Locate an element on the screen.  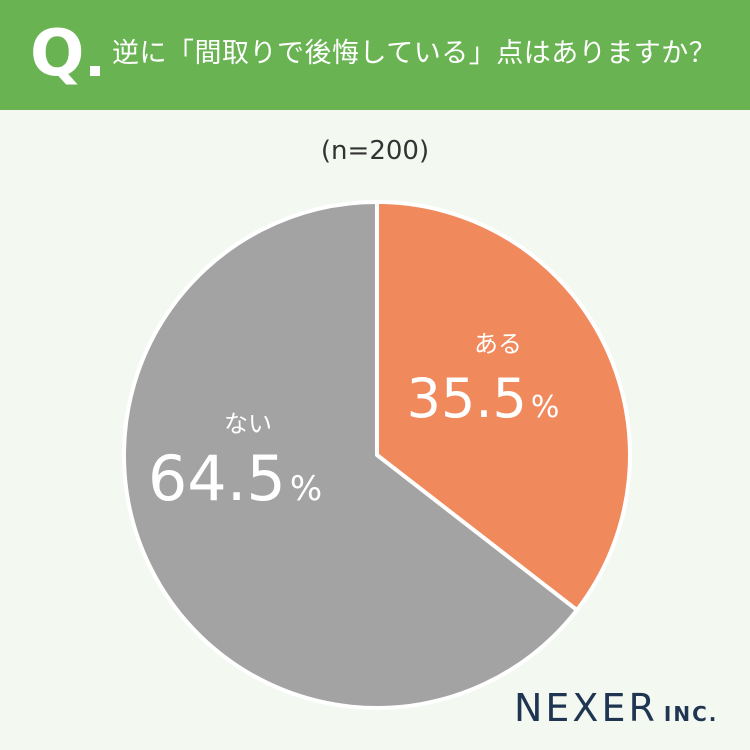
question-text: 逆に「間取りで後悔している」点はありますか？ is located at coordinates (414, 53).